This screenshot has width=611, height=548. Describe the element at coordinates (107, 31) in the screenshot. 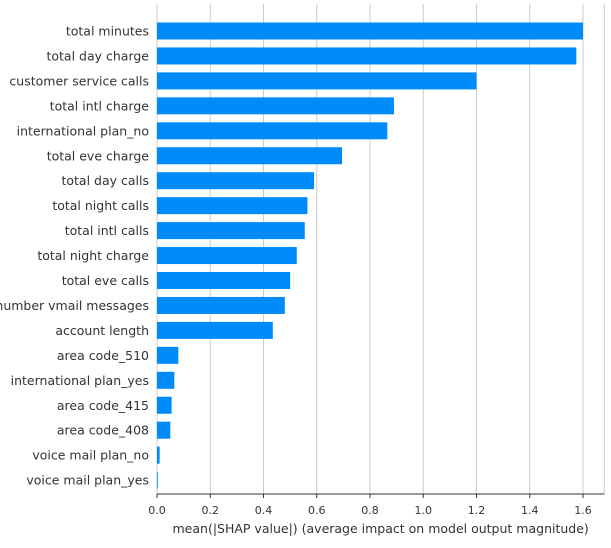

I see `category-label: total minutes` at that location.